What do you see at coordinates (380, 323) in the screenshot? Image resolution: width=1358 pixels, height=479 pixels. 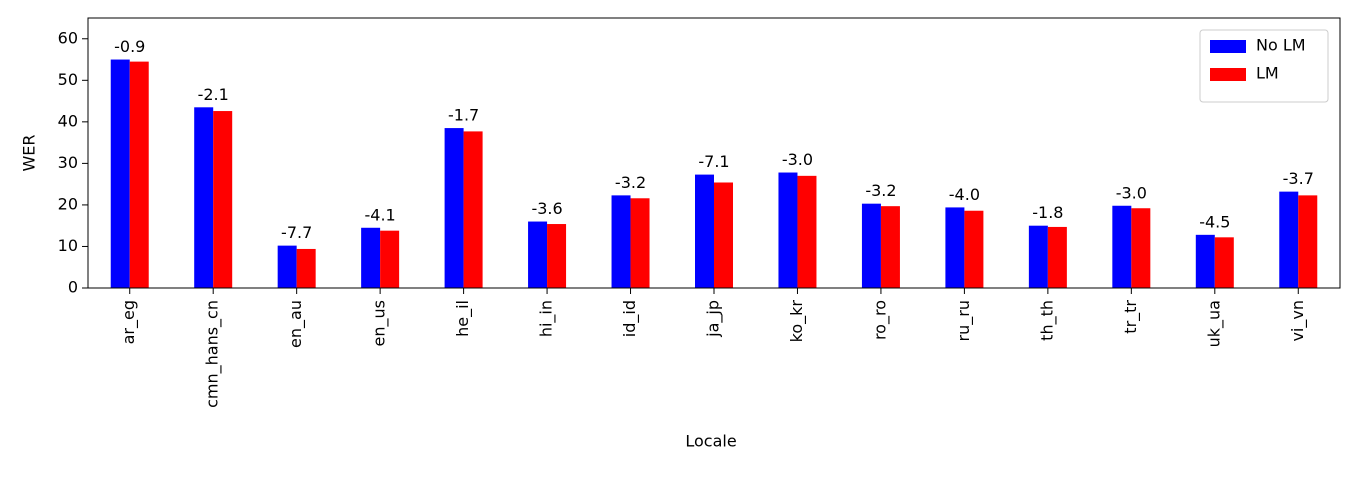 I see `x-tick-label: en_us` at bounding box center [380, 323].